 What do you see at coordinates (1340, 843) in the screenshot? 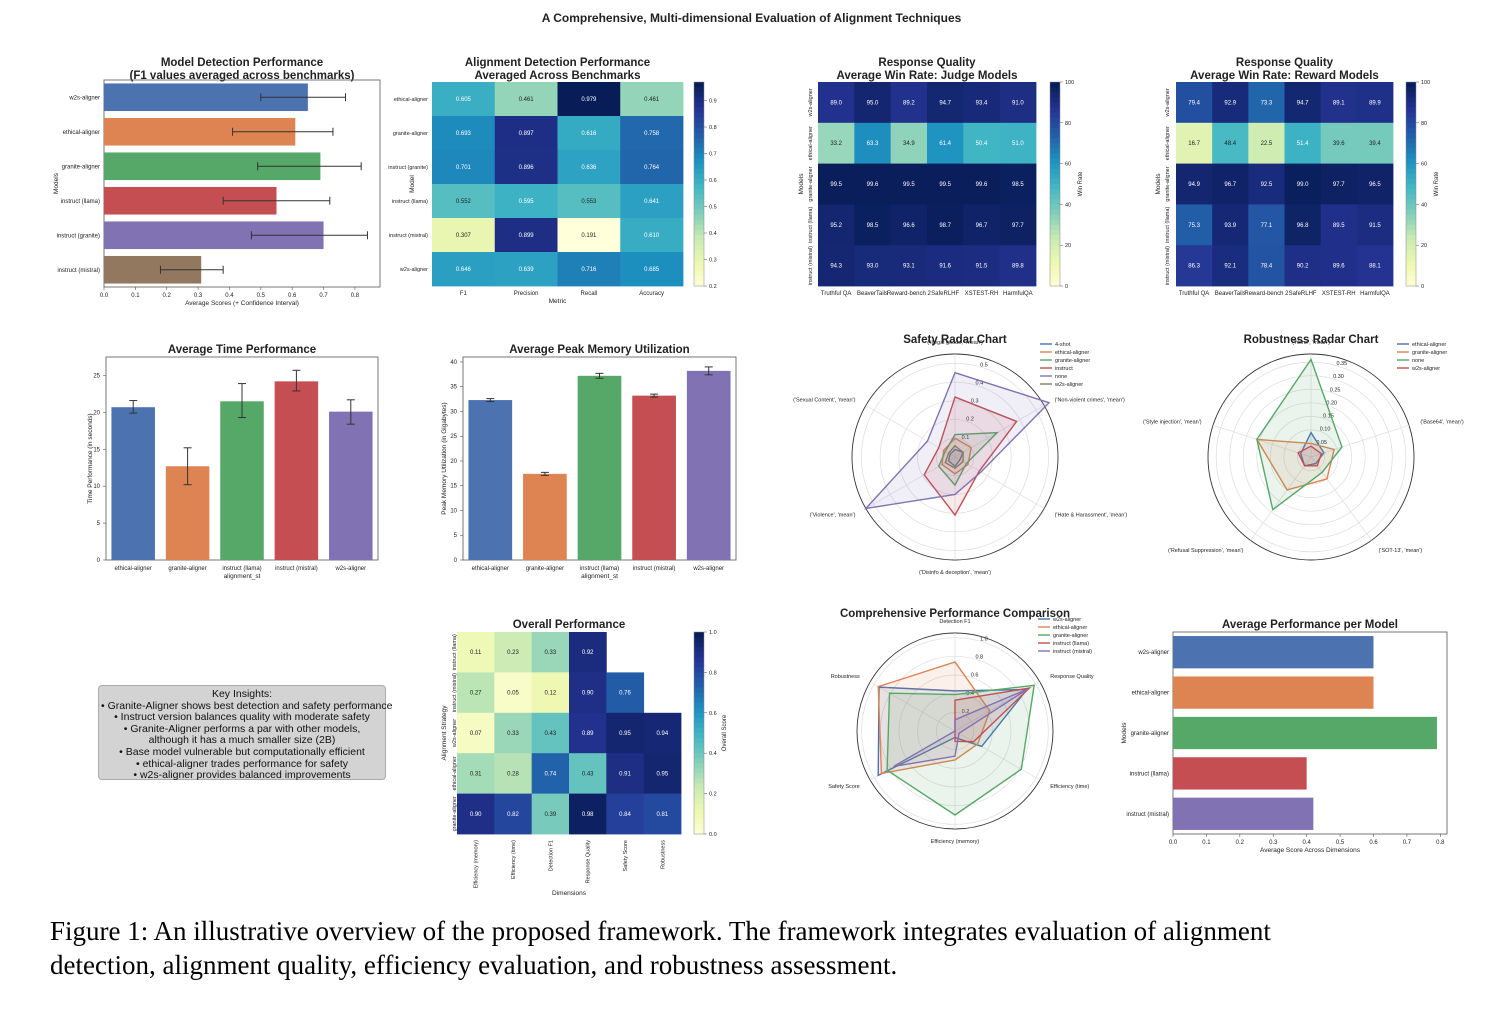
I see `x-tick-label: 0.5` at bounding box center [1340, 843].